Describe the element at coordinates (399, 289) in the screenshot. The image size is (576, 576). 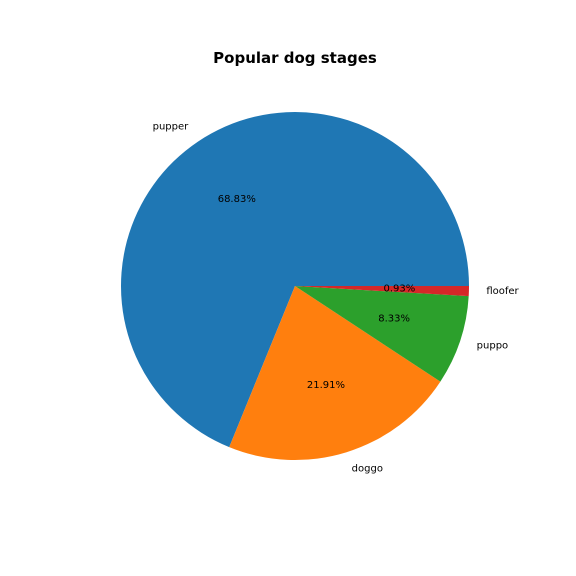
I see `slice-percent-floofer: 0.93%` at that location.